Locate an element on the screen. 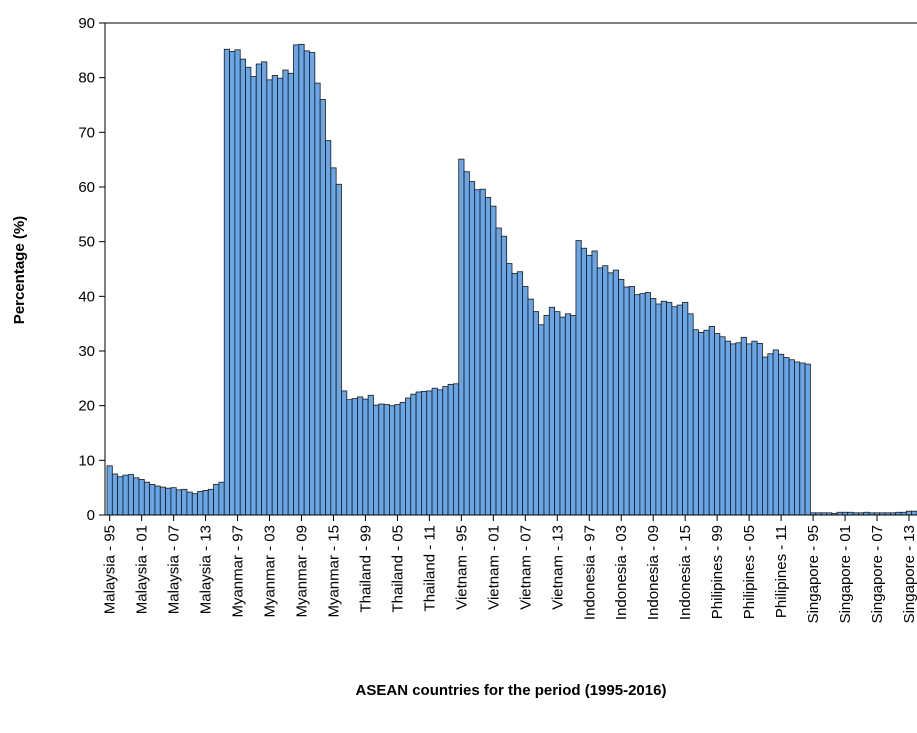 Image resolution: width=917 pixels, height=733 pixels. y-tick-label: 10 is located at coordinates (86, 460).